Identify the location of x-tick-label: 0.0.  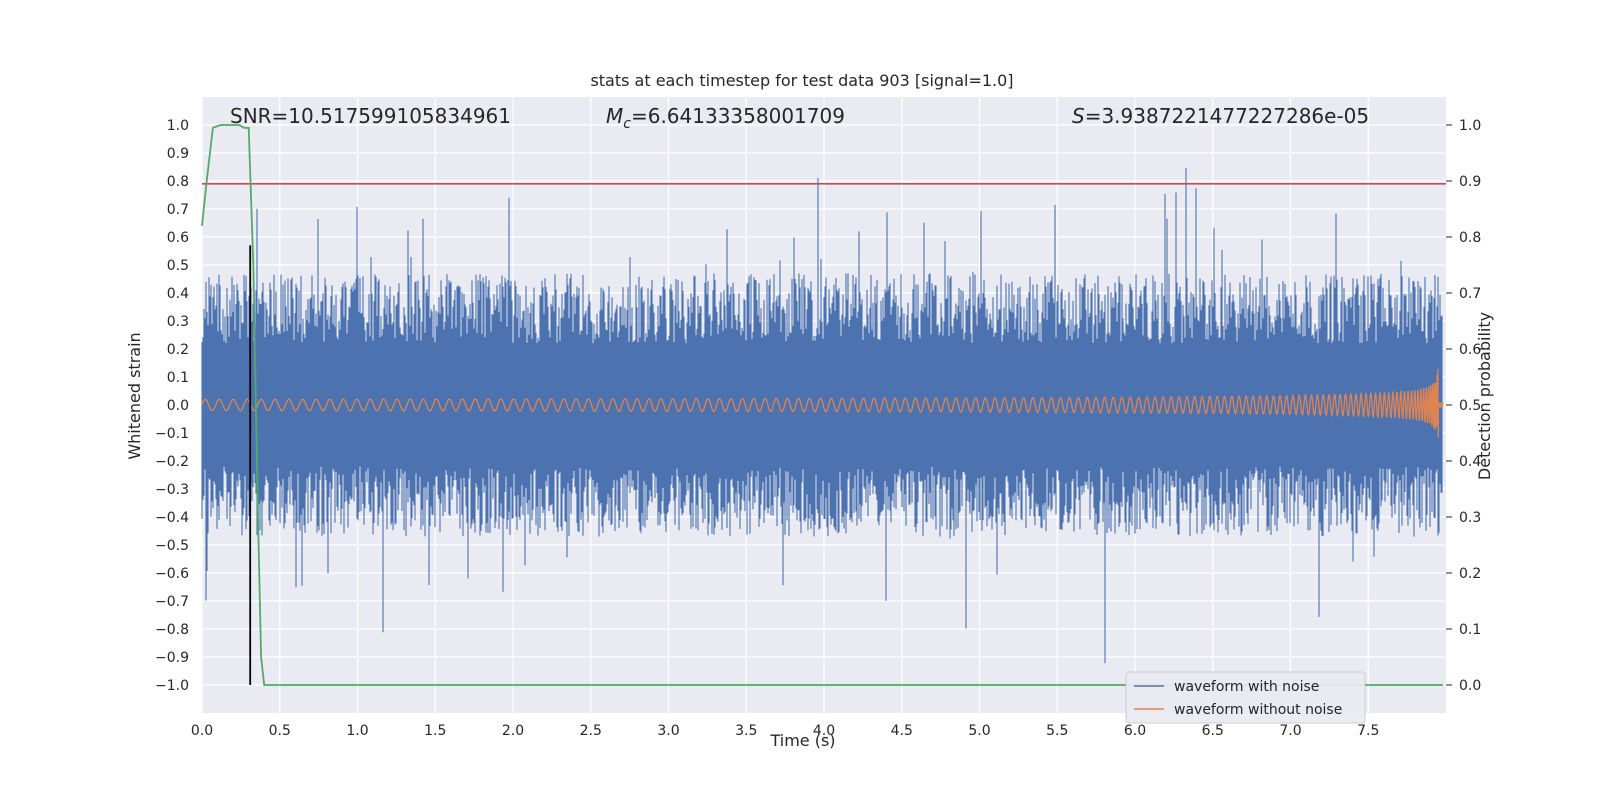
(202, 731).